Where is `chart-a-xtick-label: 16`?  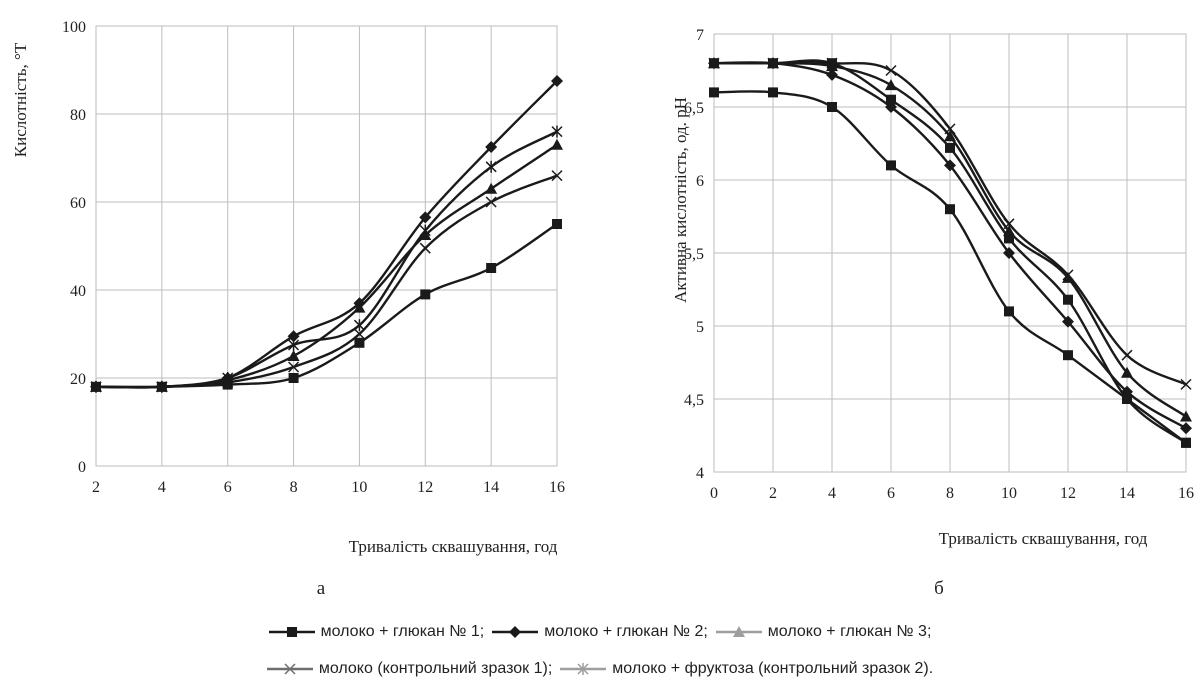
chart-a-xtick-label: 16 is located at coordinates (557, 487).